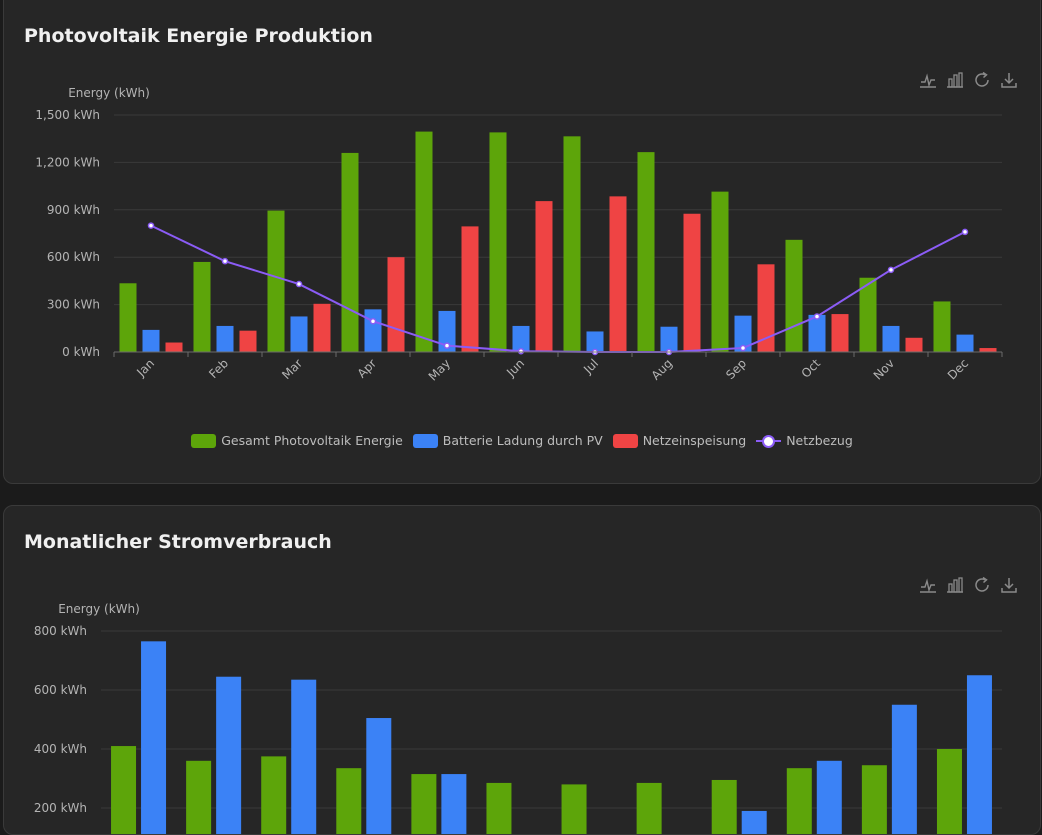  What do you see at coordinates (736, 369) in the screenshot?
I see `x-tick-label: Sep` at bounding box center [736, 369].